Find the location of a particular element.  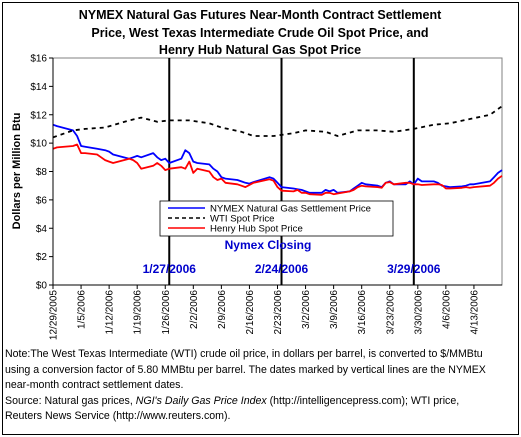

y-tick-label: $12 is located at coordinates (38, 115).